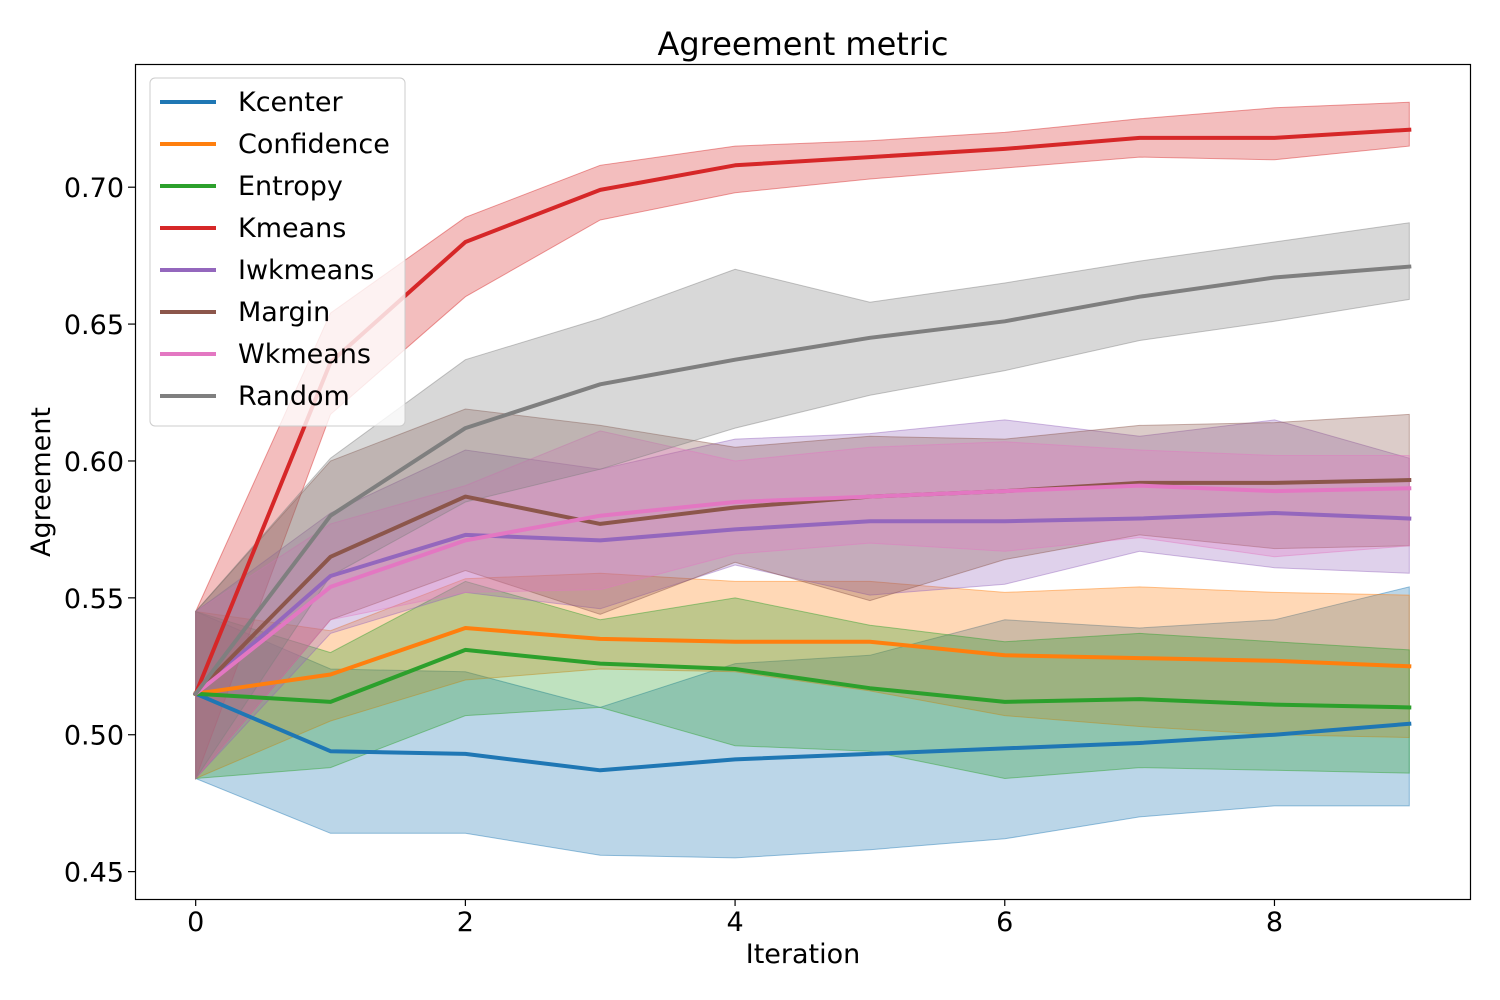 Image resolution: width=1500 pixels, height=1000 pixels. What do you see at coordinates (1274, 922) in the screenshot?
I see `x-tick-label: 8` at bounding box center [1274, 922].